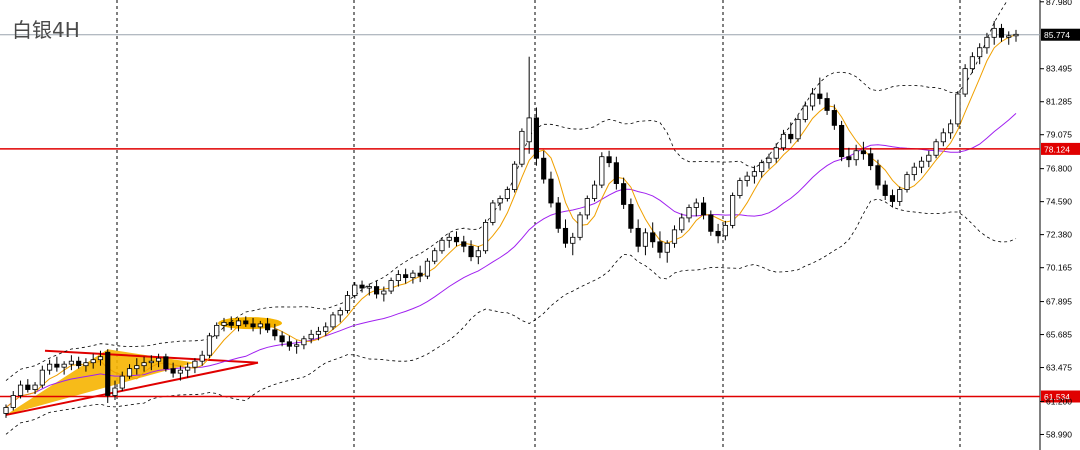  Describe the element at coordinates (1059, 135) in the screenshot. I see `y-tick-label: 79.075` at that location.